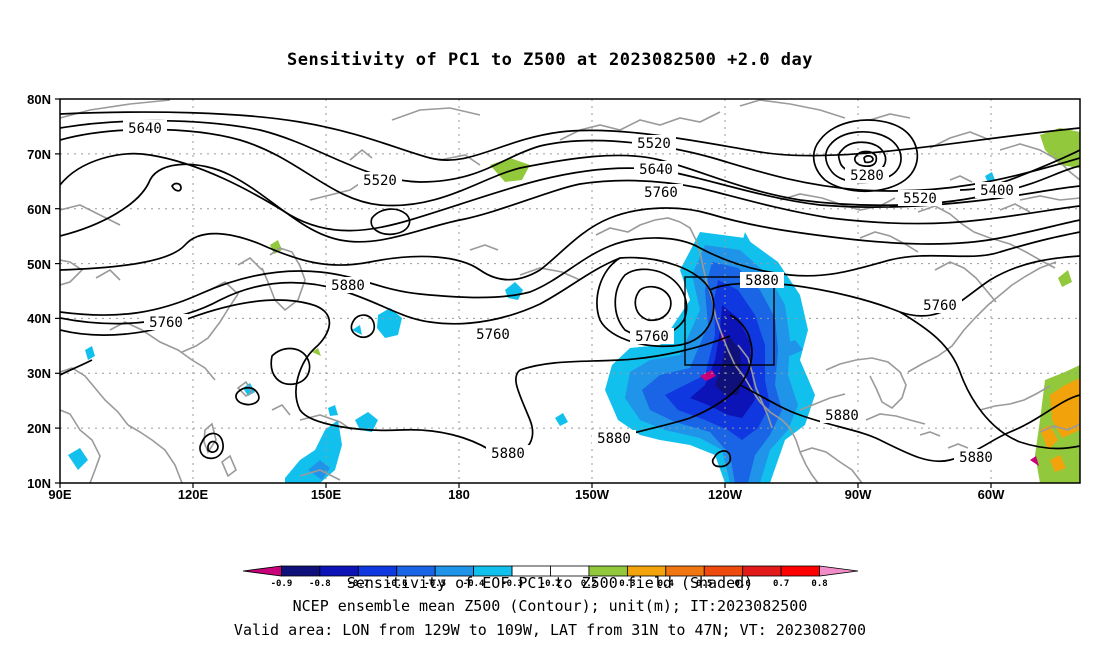  Describe the element at coordinates (819, 584) in the screenshot. I see `colorbar-tick-label: 0.8` at that location.